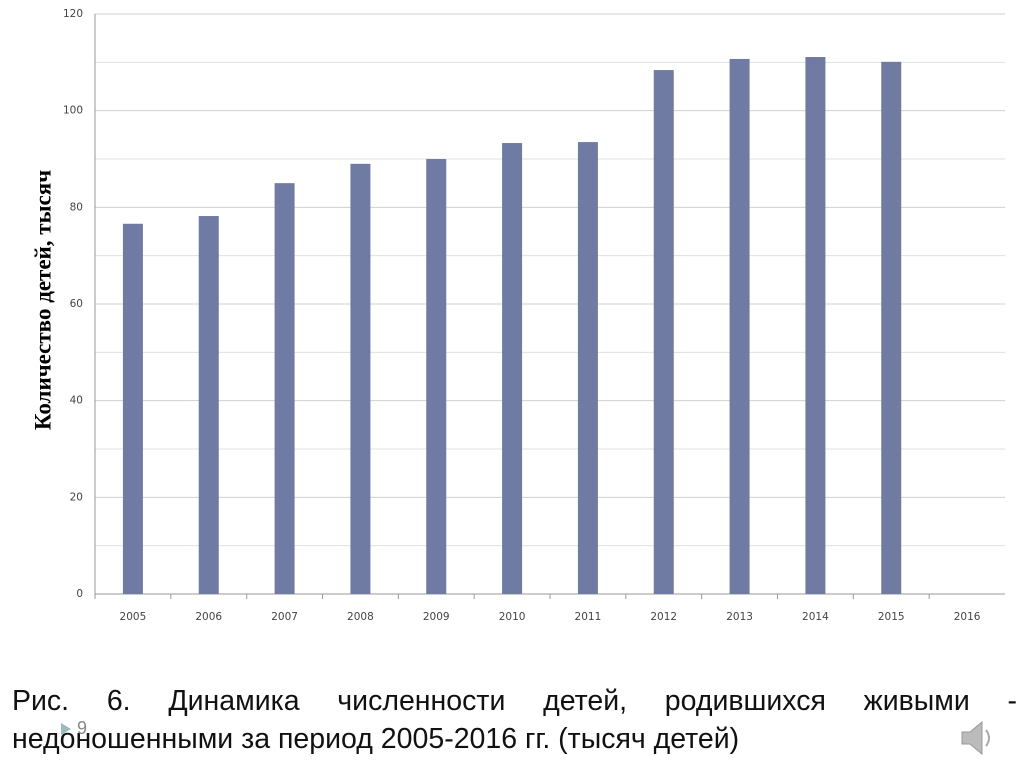 The width and height of the screenshot is (1024, 767). What do you see at coordinates (133, 617) in the screenshot?
I see `x-tick-label: 2005` at bounding box center [133, 617].